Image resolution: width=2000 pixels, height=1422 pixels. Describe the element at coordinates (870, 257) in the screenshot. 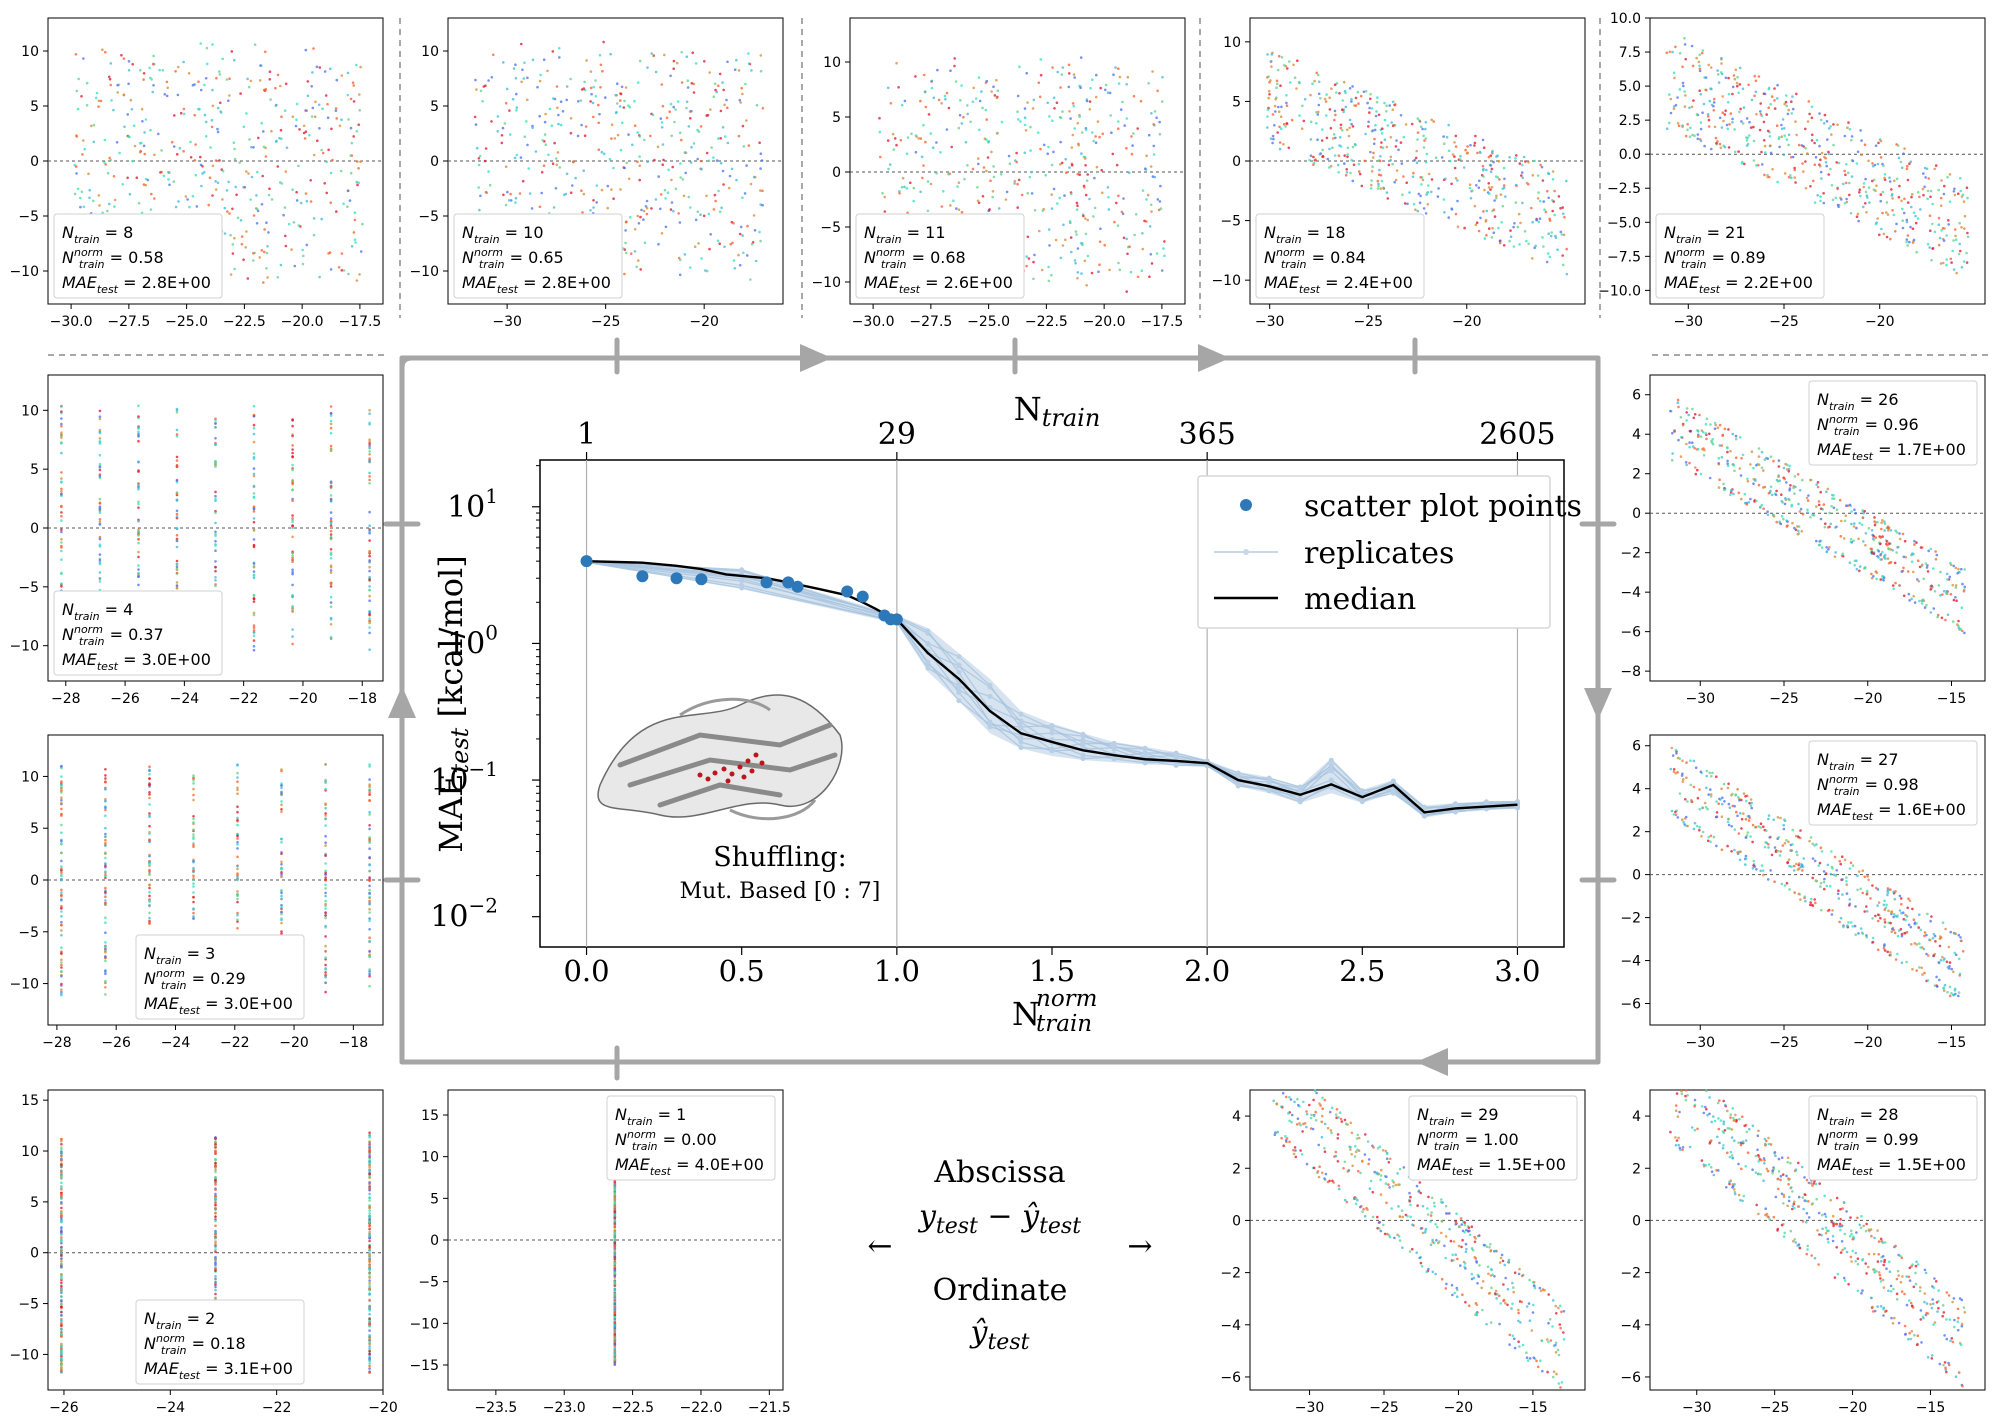

I see `annotation-symbol: N` at that location.